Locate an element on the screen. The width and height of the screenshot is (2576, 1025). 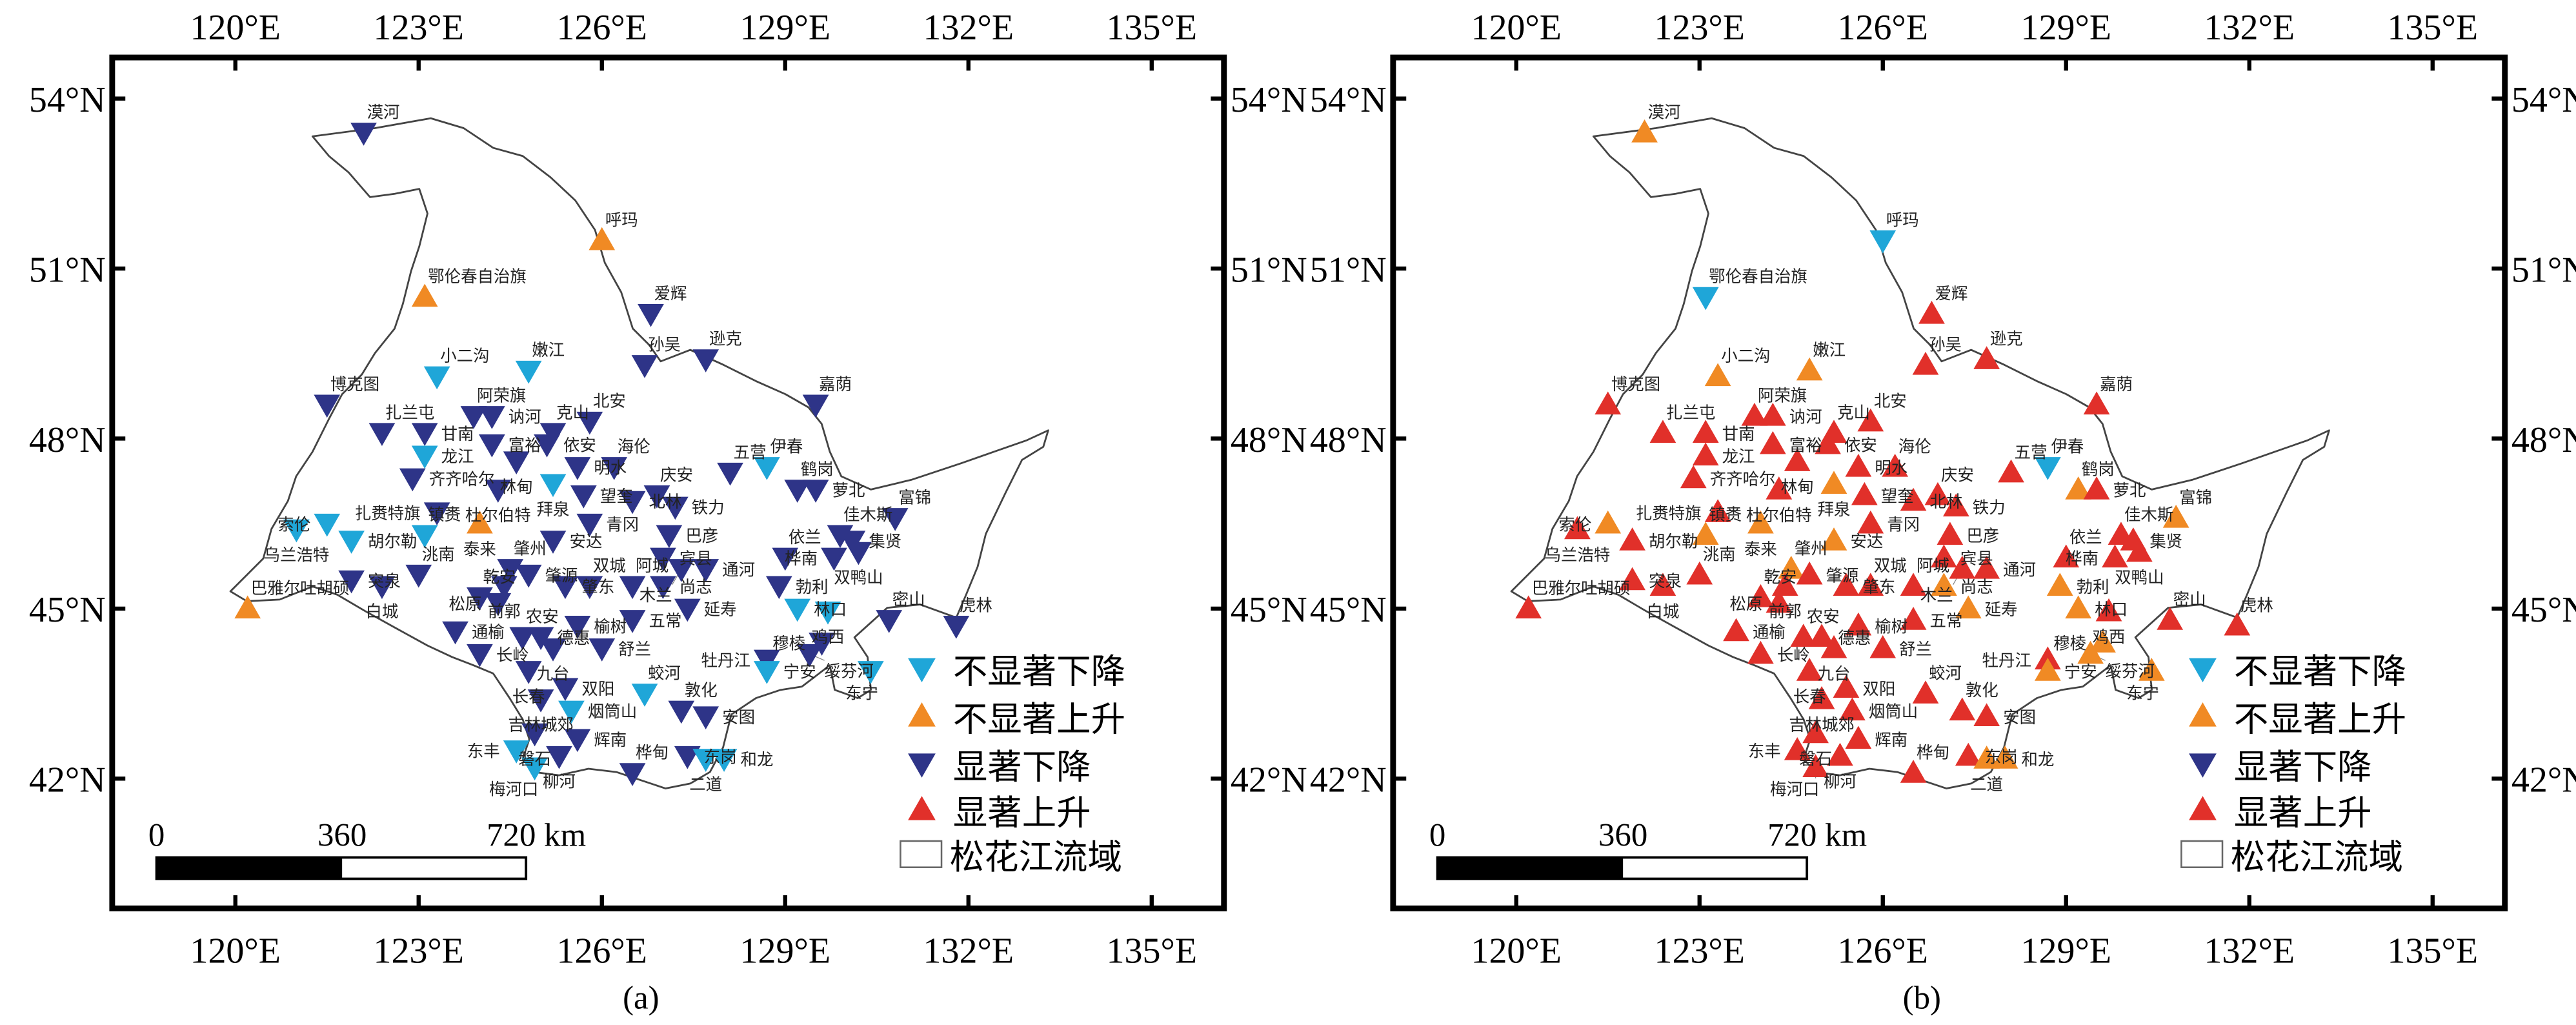
lat-label-right: 42°N is located at coordinates (1269, 780).